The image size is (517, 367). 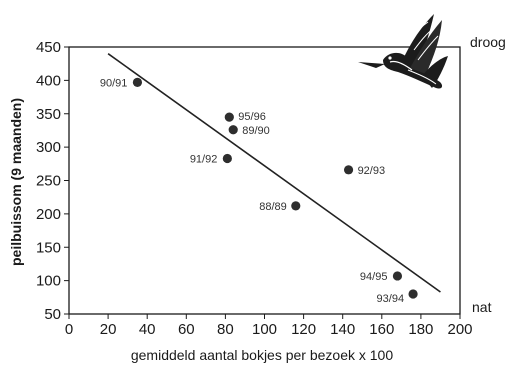 What do you see at coordinates (488, 42) in the screenshot?
I see `side-label-droog: droog` at bounding box center [488, 42].